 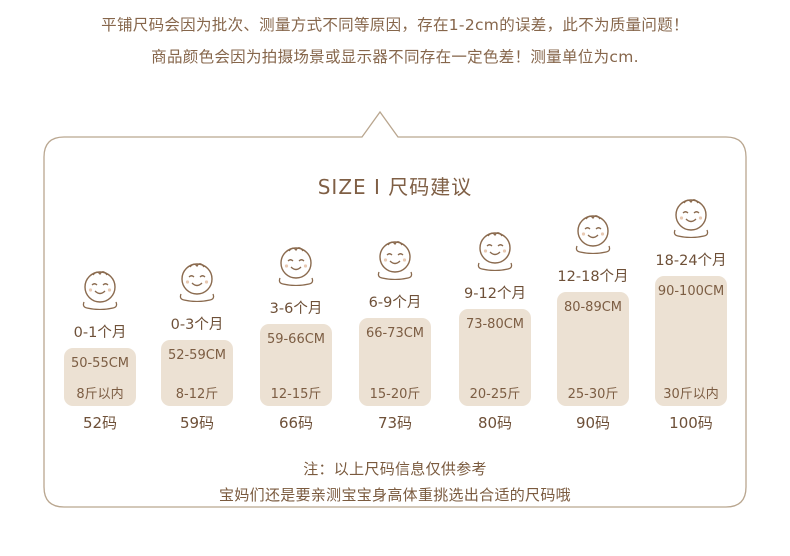 What do you see at coordinates (395, 57) in the screenshot?
I see `note-line-2: 商品颜色会因为拍摄场景或显示器不同存在一定色差！测量单位为cm.` at bounding box center [395, 57].